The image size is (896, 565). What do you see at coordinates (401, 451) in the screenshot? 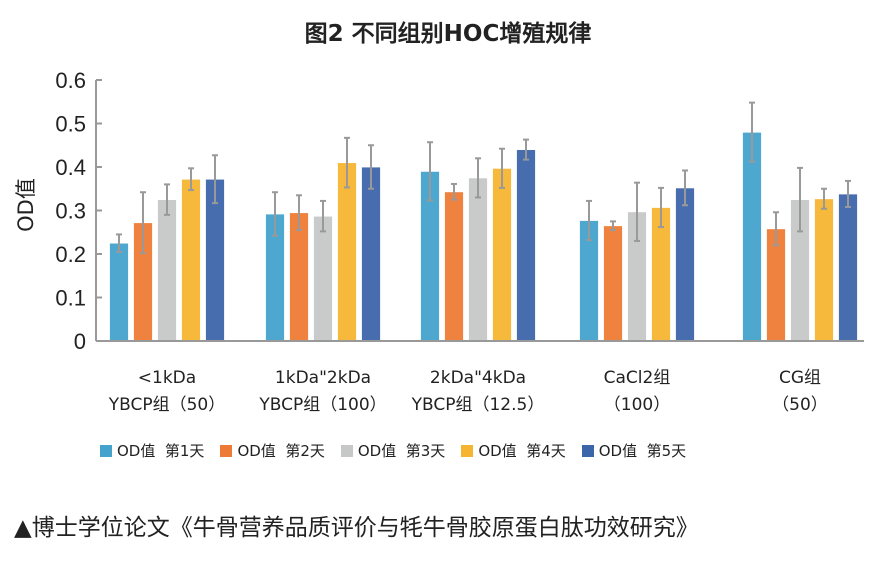
I see `legend-label: OD值 第3天` at bounding box center [401, 451].